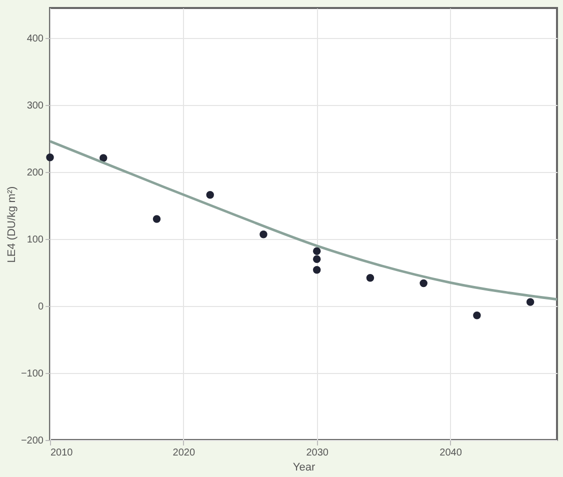 The width and height of the screenshot is (563, 477). What do you see at coordinates (32, 441) in the screenshot?
I see `y-tick-label: −200` at bounding box center [32, 441].